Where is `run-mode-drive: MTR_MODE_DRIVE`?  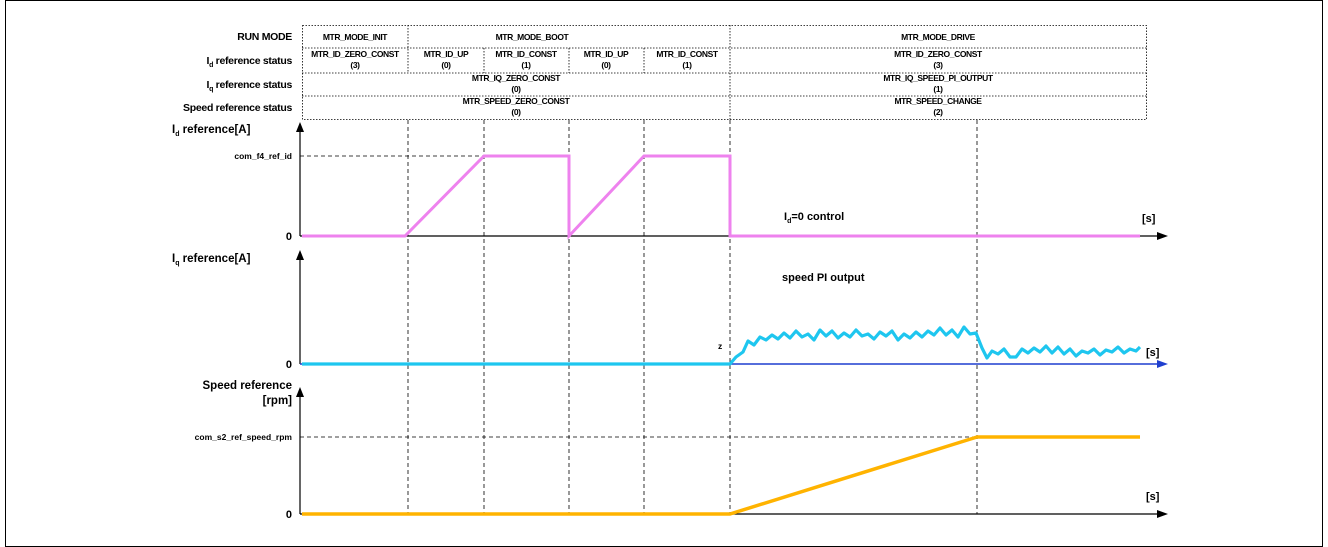 run-mode-drive: MTR_MODE_DRIVE is located at coordinates (938, 37).